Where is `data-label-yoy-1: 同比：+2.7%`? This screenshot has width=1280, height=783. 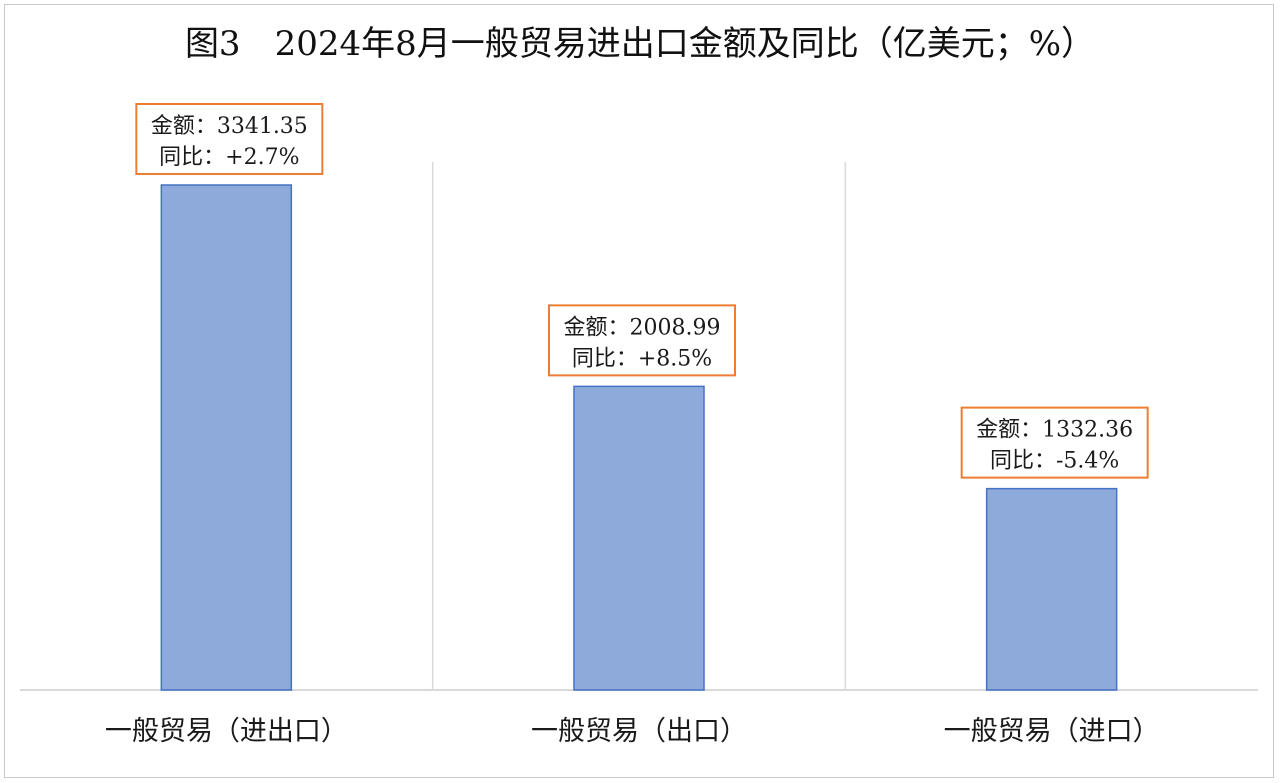
data-label-yoy-1: 同比：+2.7% is located at coordinates (229, 157).